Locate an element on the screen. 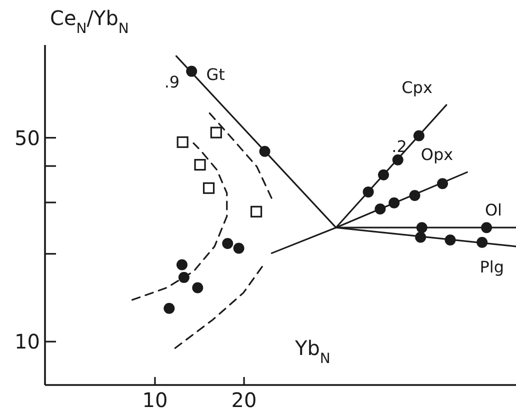  y-axis-title: Ce$_{N}$/Yb$_{N}$ is located at coordinates (89, 21).